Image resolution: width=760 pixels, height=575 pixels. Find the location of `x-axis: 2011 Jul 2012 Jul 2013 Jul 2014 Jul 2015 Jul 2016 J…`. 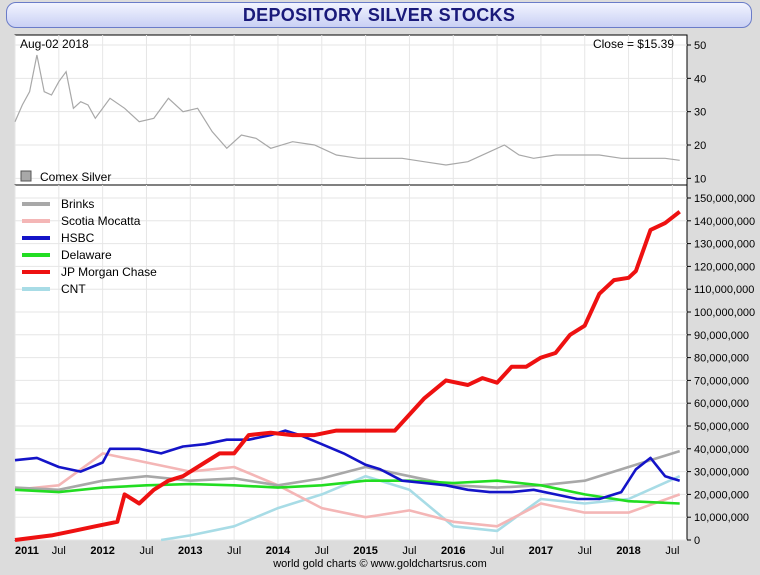

x-axis: 2011 Jul 2012 Jul 2013 Jul 2014 Jul 2015 Jul 2016 J… is located at coordinates (347, 551).